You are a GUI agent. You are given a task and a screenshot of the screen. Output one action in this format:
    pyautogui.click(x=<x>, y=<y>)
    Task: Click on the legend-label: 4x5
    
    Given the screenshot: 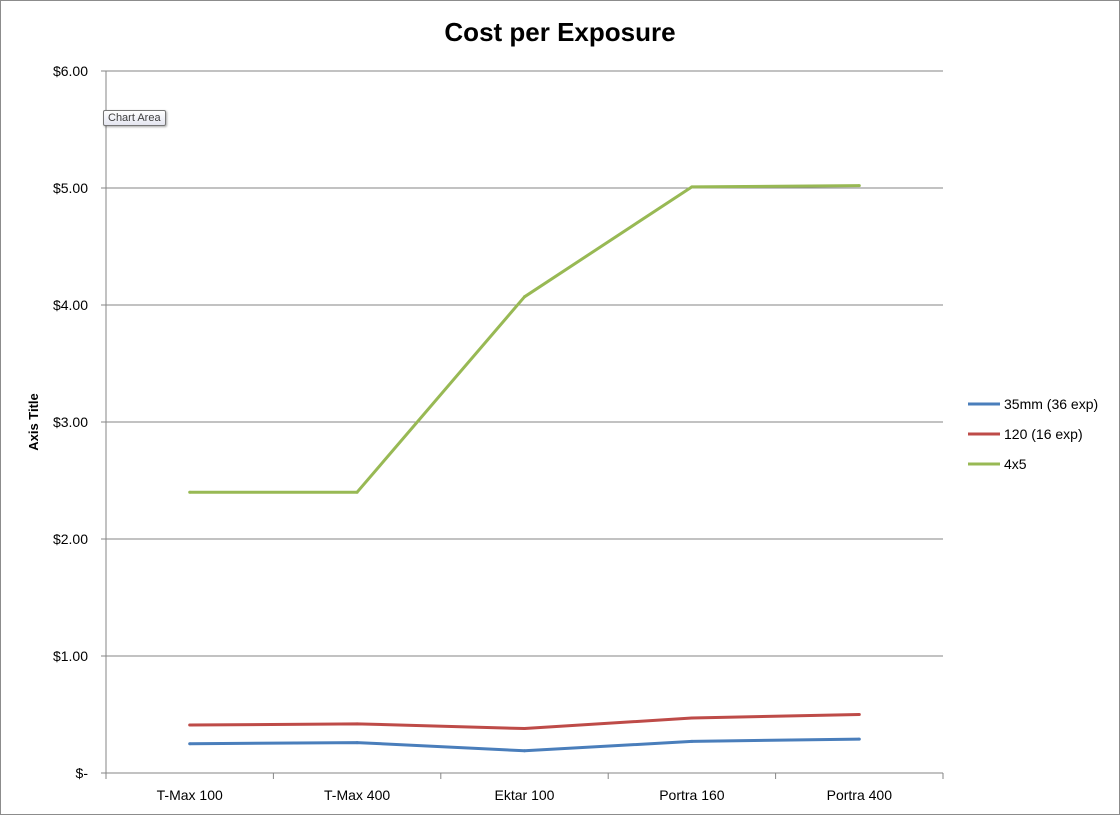 What is the action you would take?
    pyautogui.click(x=1015, y=464)
    